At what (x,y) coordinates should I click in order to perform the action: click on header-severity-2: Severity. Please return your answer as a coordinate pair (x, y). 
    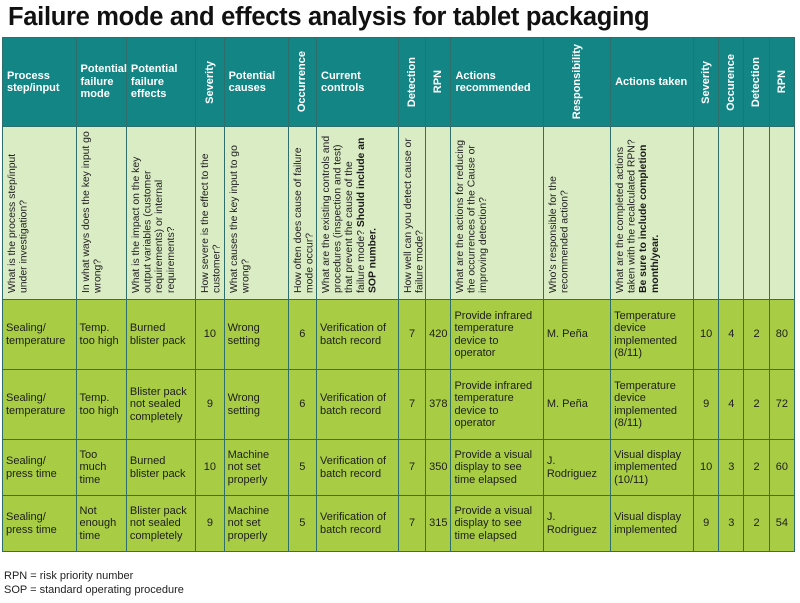
    Looking at the image, I should click on (706, 82).